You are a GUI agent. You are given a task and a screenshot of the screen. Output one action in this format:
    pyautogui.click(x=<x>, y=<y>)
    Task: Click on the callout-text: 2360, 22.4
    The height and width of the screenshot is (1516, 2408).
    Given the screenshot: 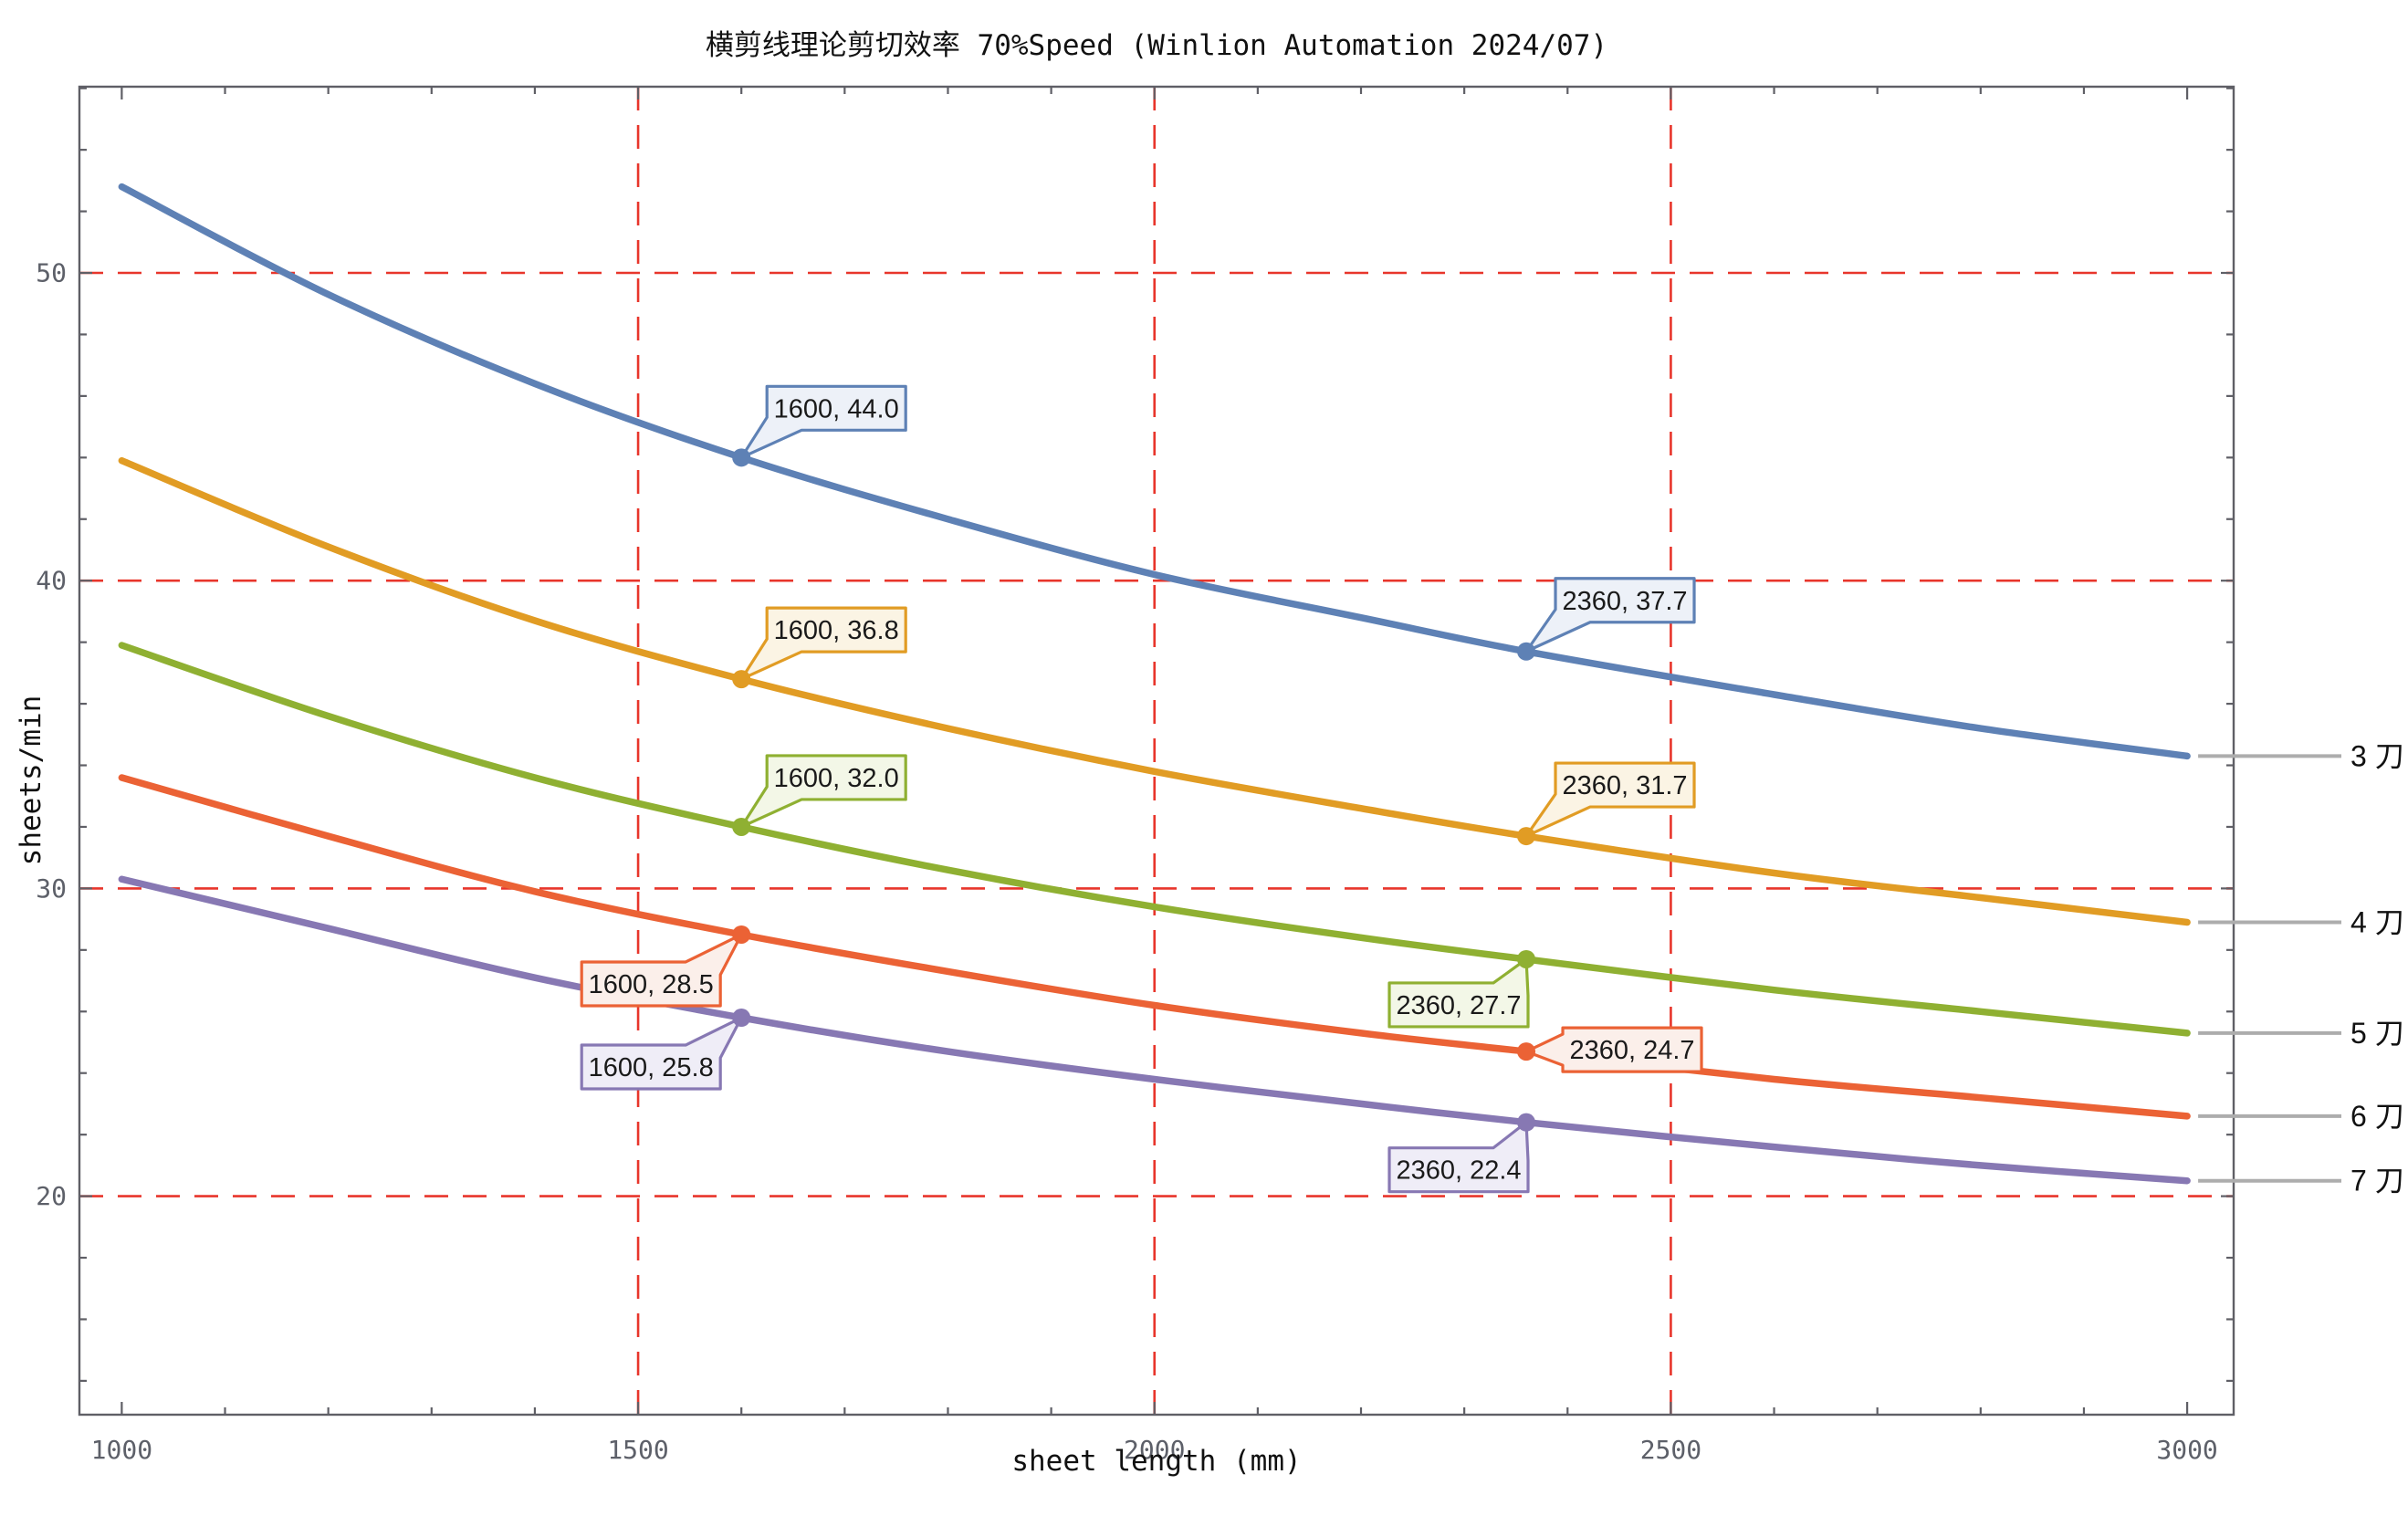 What is the action you would take?
    pyautogui.click(x=1458, y=1171)
    